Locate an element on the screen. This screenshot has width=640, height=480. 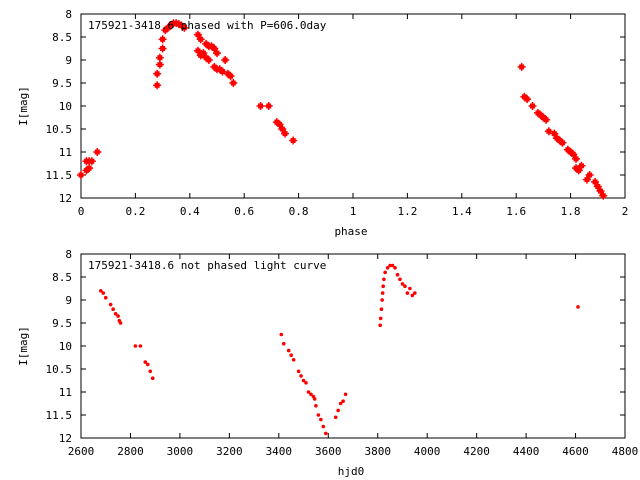
x-tick-labels: 0 0.2 0.4 0.6 0.8 1 1.2 1.4 1.6 1.8 2 is located at coordinates (353, 211).